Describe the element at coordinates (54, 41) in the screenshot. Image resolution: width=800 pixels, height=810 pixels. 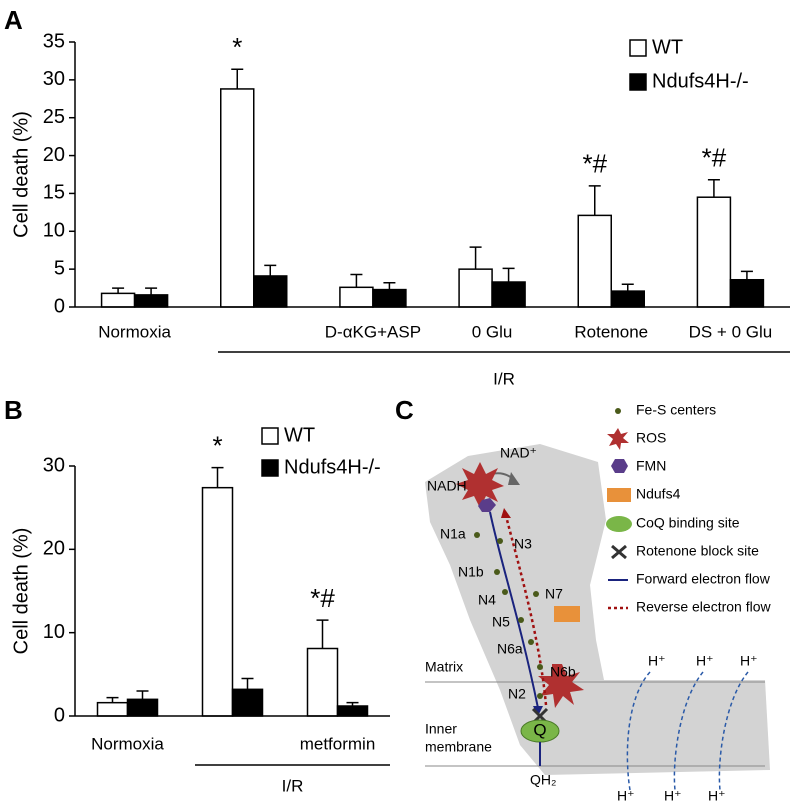
I see `y-tick-label: 35` at that location.